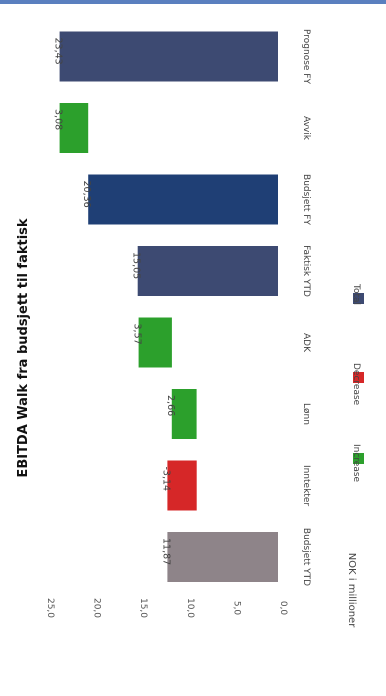 Image resolution: width=386 pixels, height=696 pixels. I want to click on data-label: 11,87, so click(165, 551).